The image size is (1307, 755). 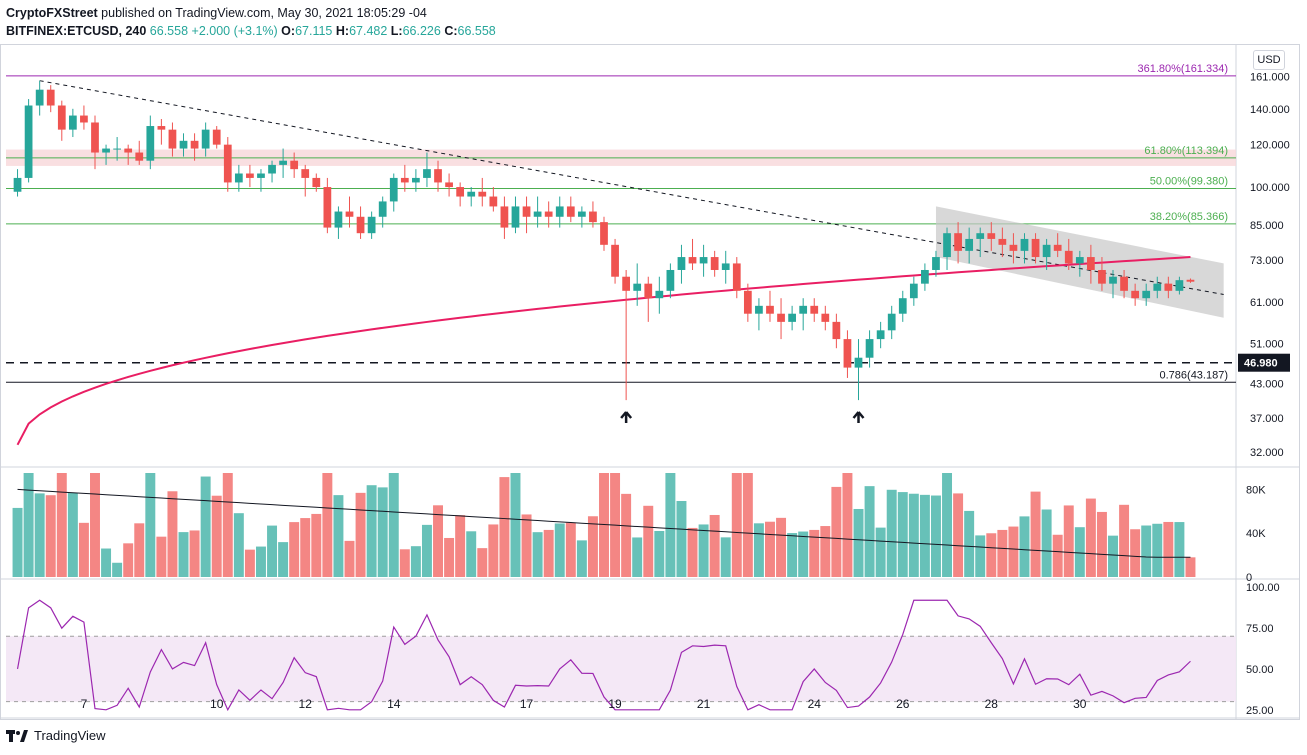 What do you see at coordinates (1256, 490) in the screenshot?
I see `volume-tick-0: 80K` at bounding box center [1256, 490].